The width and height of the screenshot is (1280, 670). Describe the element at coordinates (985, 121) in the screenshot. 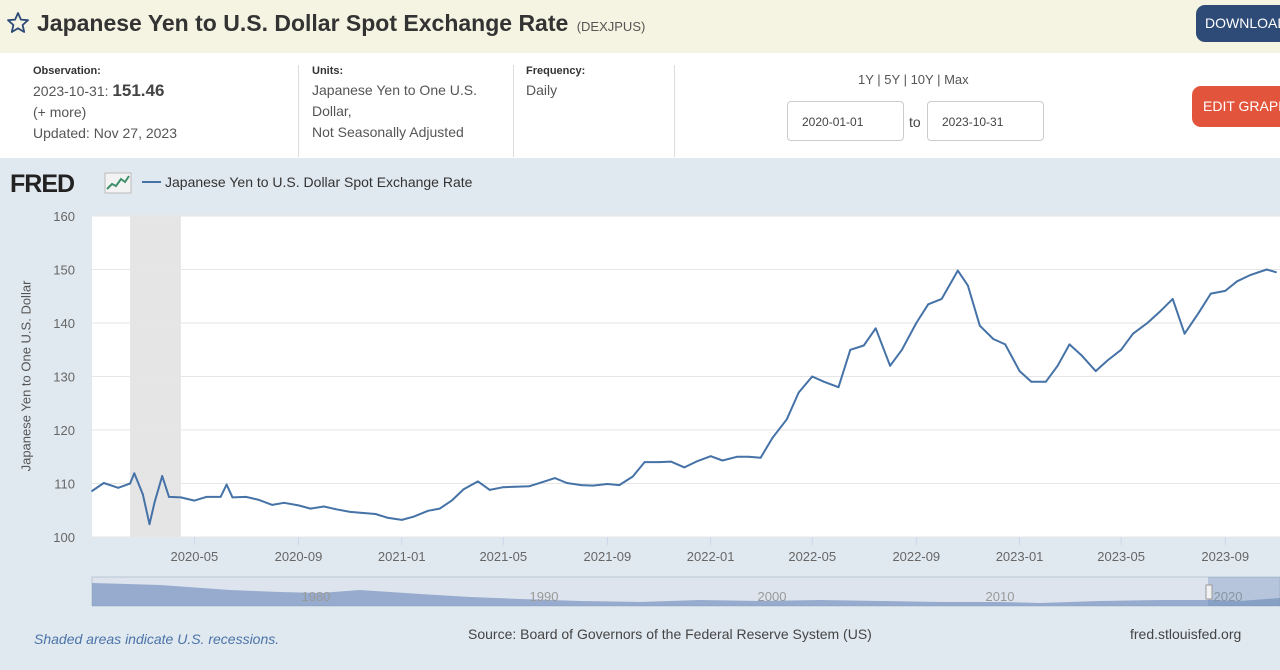

I see `end-date-input: 2023-10-31` at that location.